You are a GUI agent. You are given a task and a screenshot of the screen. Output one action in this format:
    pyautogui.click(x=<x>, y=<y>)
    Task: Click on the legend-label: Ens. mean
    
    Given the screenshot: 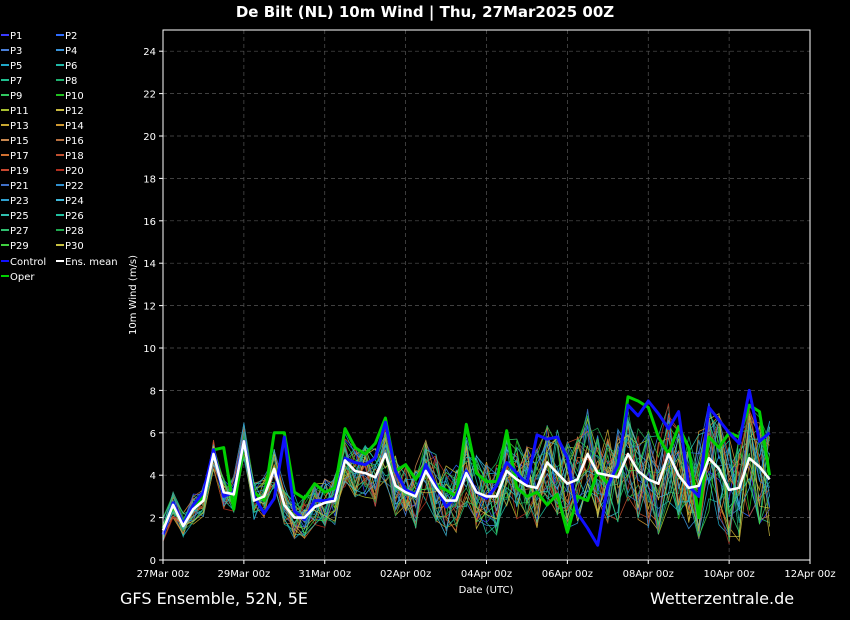 What is the action you would take?
    pyautogui.click(x=91, y=262)
    